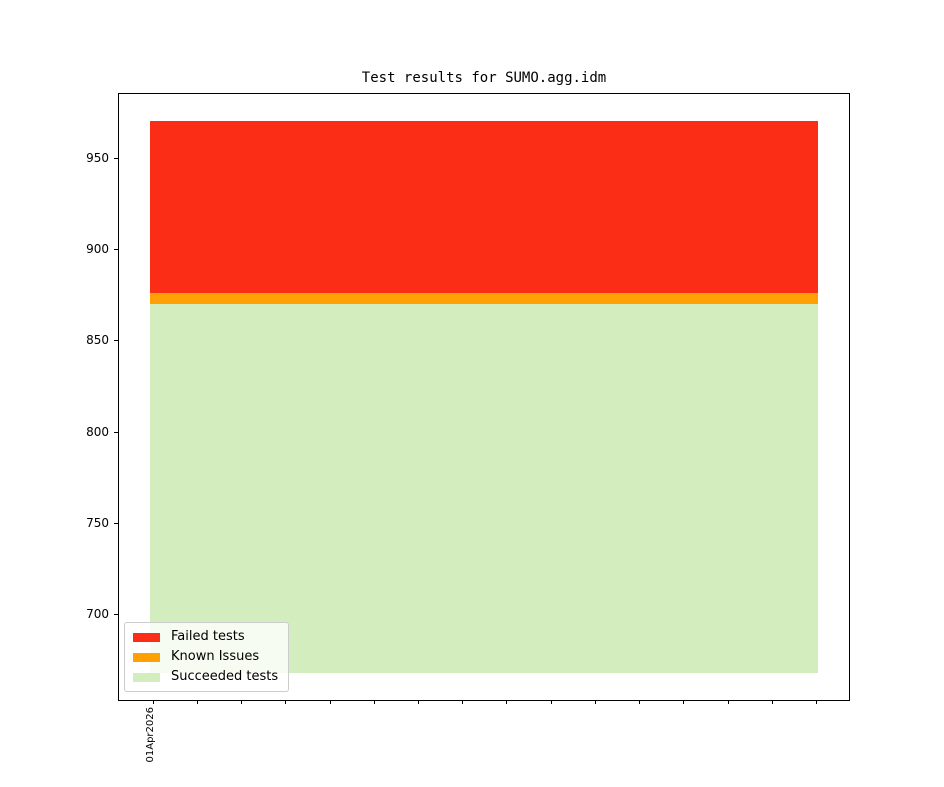 The image size is (944, 787). Describe the element at coordinates (97, 340) in the screenshot. I see `y-tick-label: 850` at that location.